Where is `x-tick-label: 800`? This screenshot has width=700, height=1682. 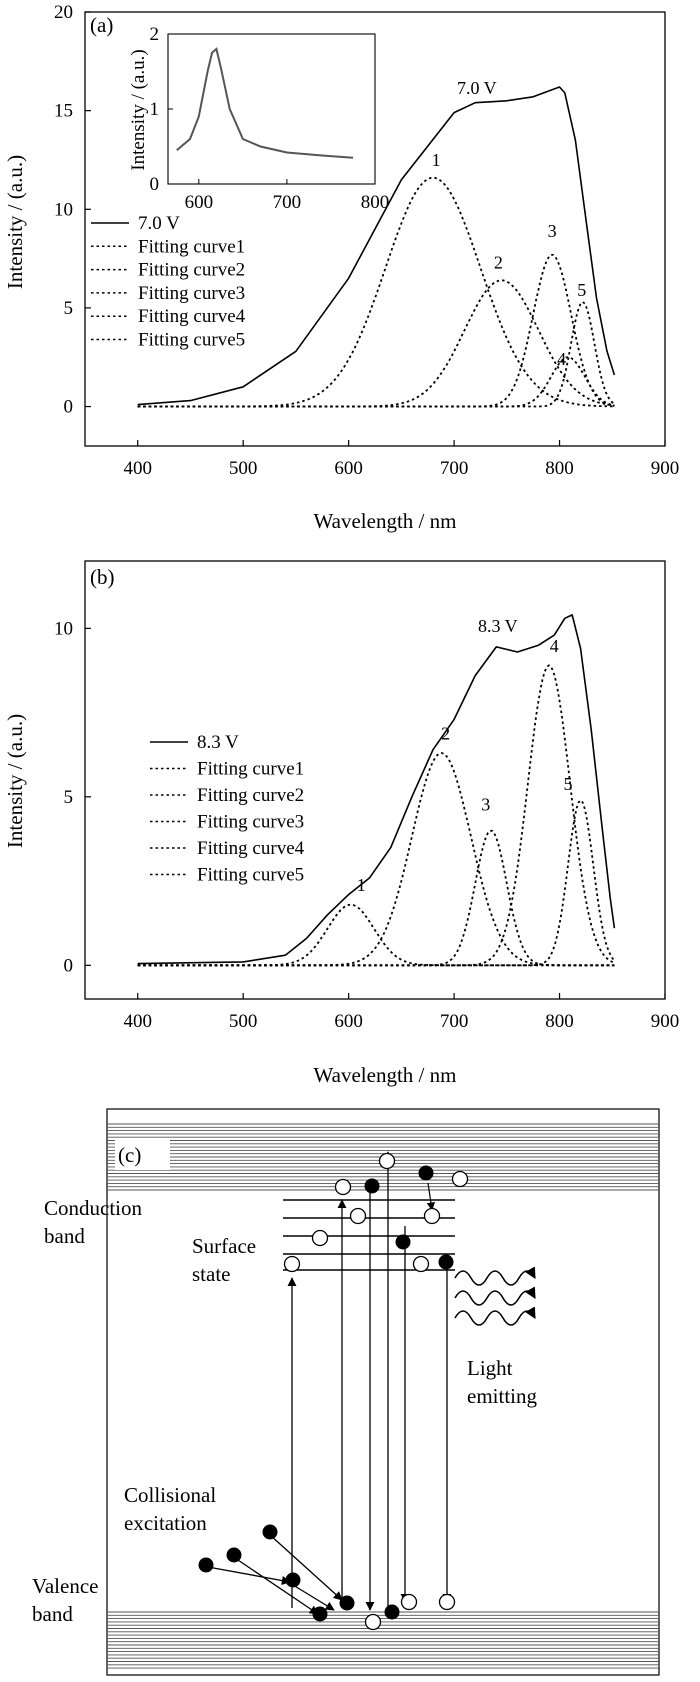 x-tick-label: 800 is located at coordinates (559, 468).